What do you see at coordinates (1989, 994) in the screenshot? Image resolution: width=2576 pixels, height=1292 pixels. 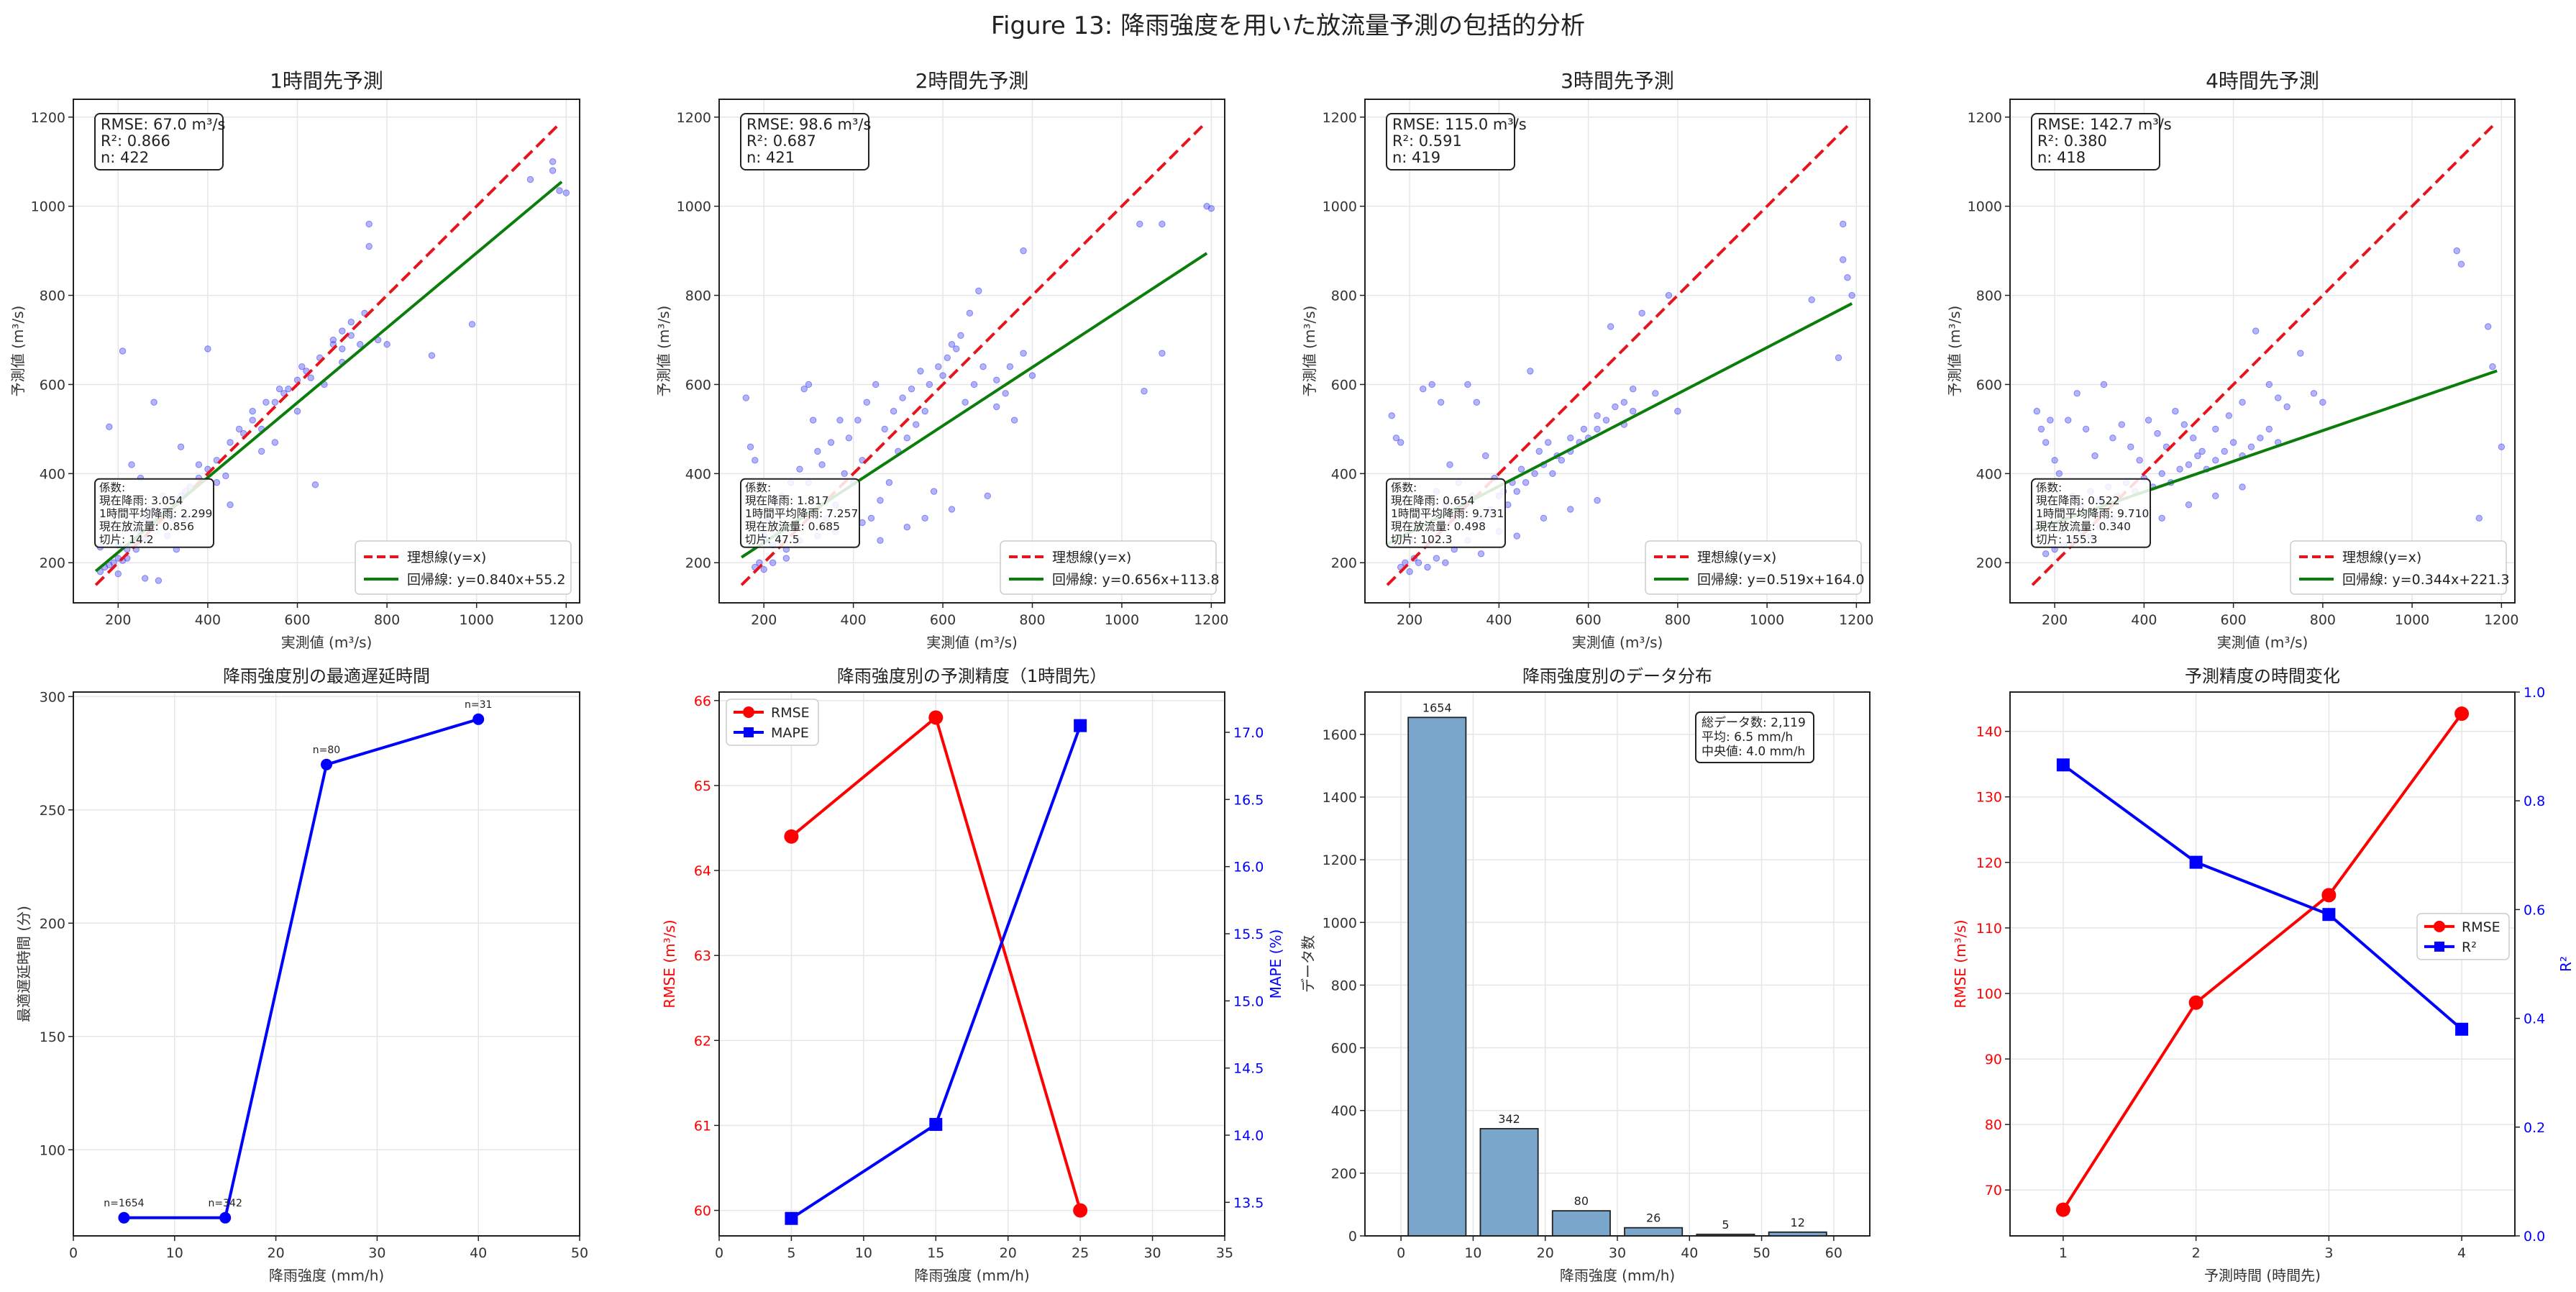 I see `y-tick-label: 100` at bounding box center [1989, 994].